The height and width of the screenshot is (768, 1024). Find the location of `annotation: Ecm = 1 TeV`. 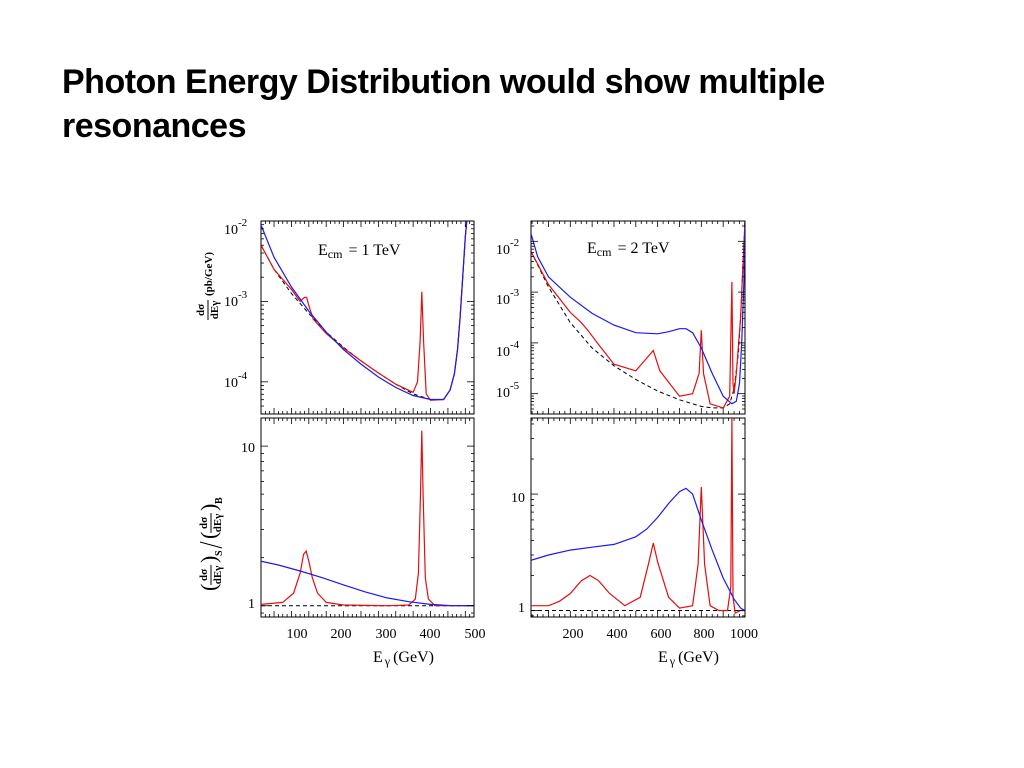

annotation: Ecm = 1 TeV is located at coordinates (359, 251).